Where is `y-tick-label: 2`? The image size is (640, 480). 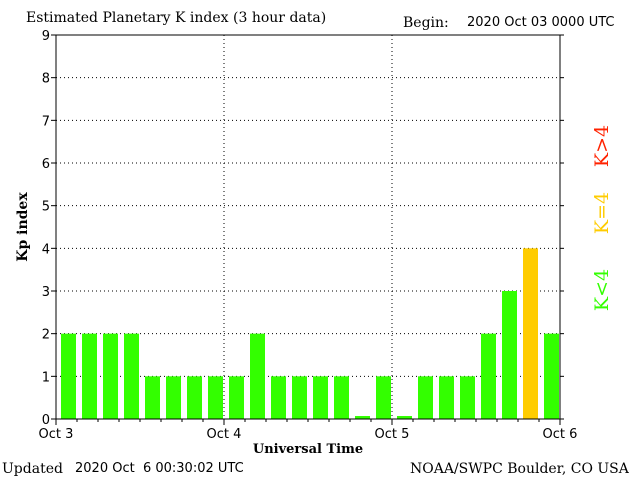
y-tick-label: 2 is located at coordinates (46, 335).